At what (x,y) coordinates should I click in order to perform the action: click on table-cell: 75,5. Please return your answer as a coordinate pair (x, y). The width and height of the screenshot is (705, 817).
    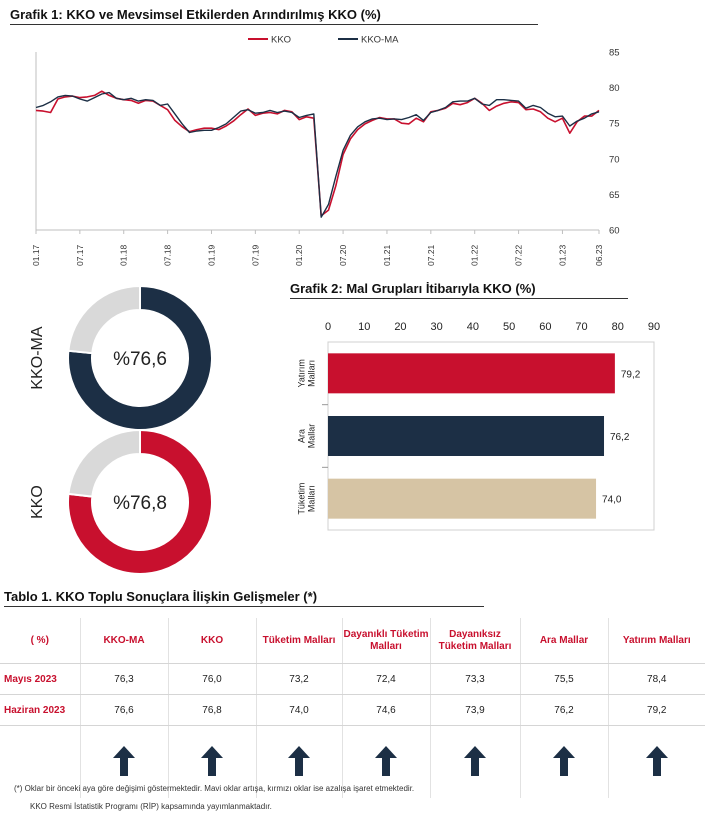
    Looking at the image, I should click on (563, 679).